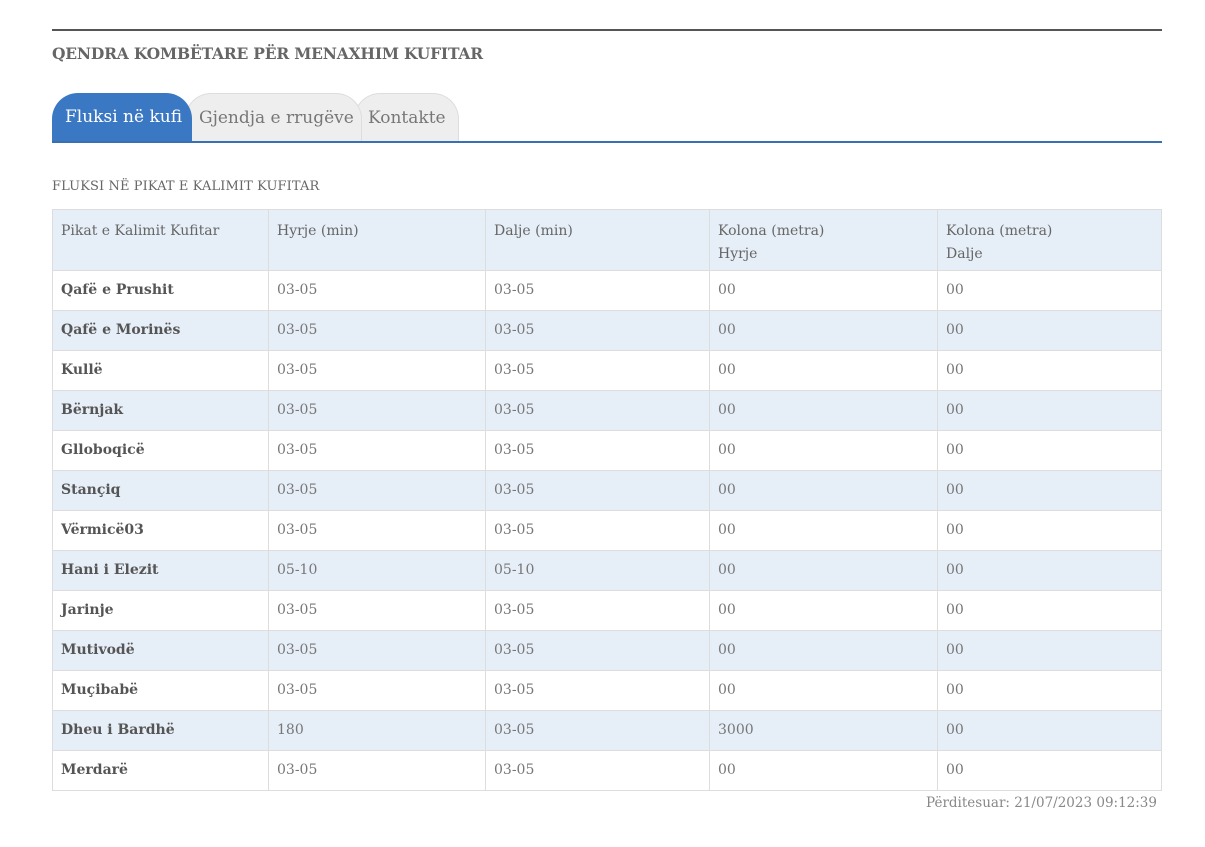 The height and width of the screenshot is (847, 1205). I want to click on table-row: Qafë e Prushit 03-05 03-05 00 00, so click(607, 290).